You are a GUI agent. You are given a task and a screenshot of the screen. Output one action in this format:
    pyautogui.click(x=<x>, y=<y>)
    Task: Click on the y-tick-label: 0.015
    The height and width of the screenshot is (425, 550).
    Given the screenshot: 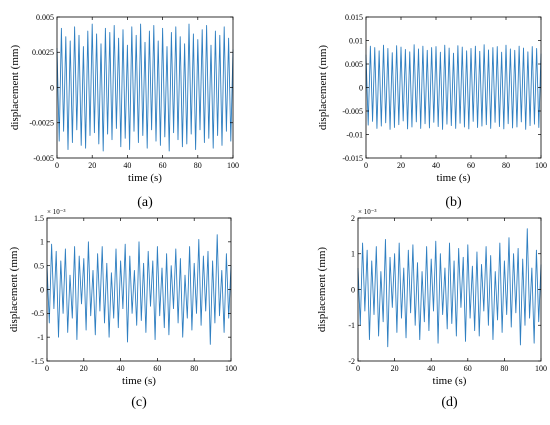 What is the action you would take?
    pyautogui.click(x=354, y=17)
    